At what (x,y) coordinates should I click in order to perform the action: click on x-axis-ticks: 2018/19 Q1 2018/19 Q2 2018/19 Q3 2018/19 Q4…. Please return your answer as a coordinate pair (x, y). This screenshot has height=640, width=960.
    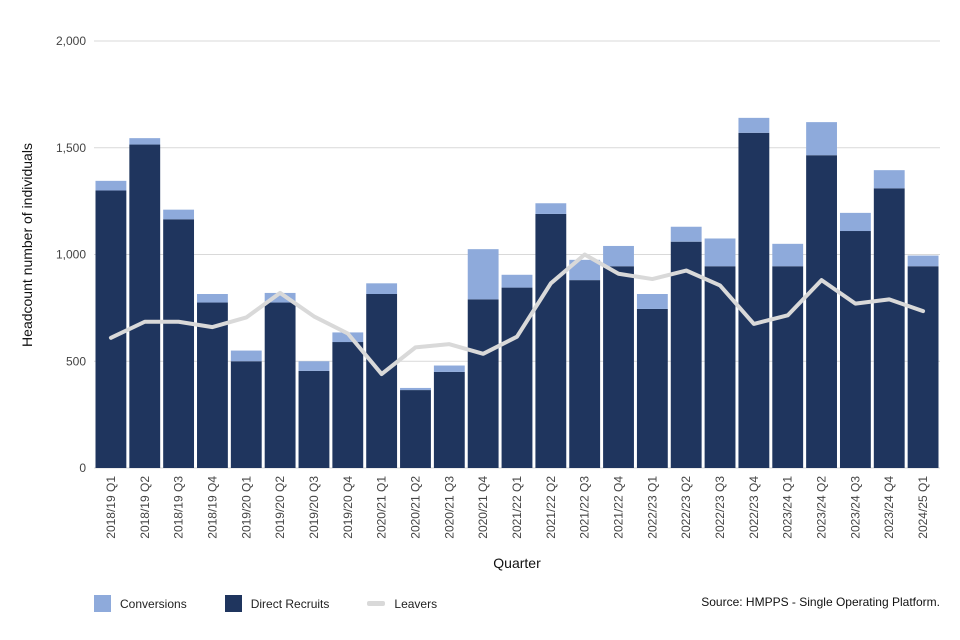
    Looking at the image, I should click on (517, 507).